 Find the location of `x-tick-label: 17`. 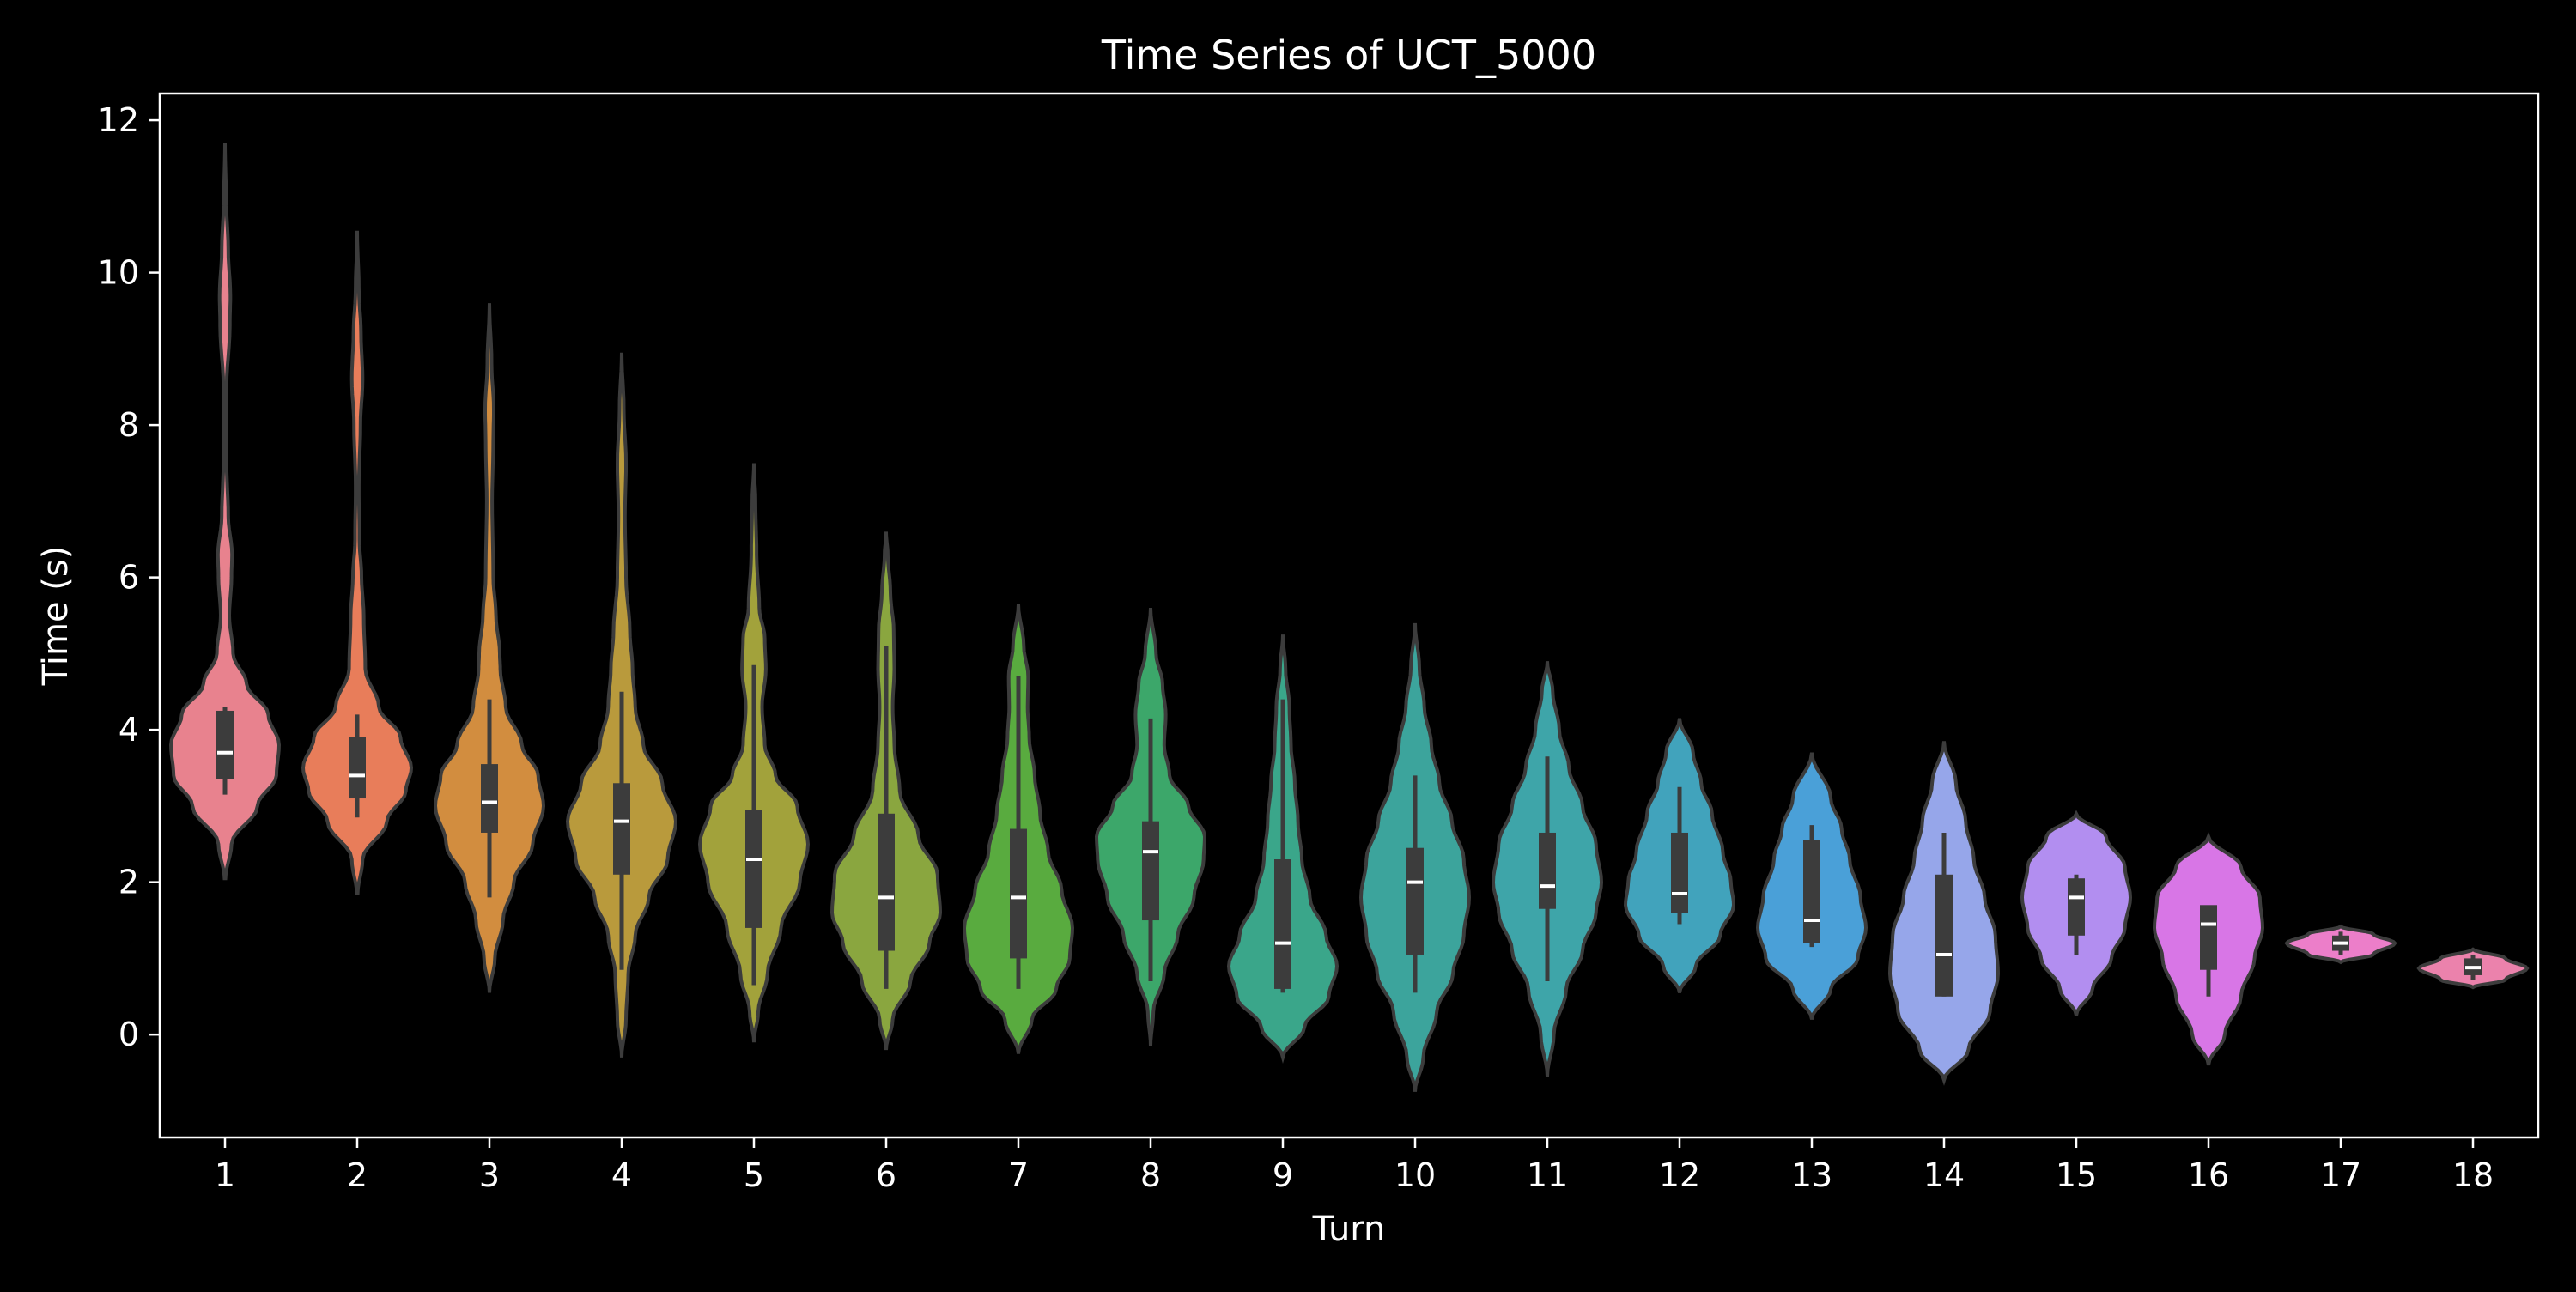

x-tick-label: 17 is located at coordinates (2340, 1175).